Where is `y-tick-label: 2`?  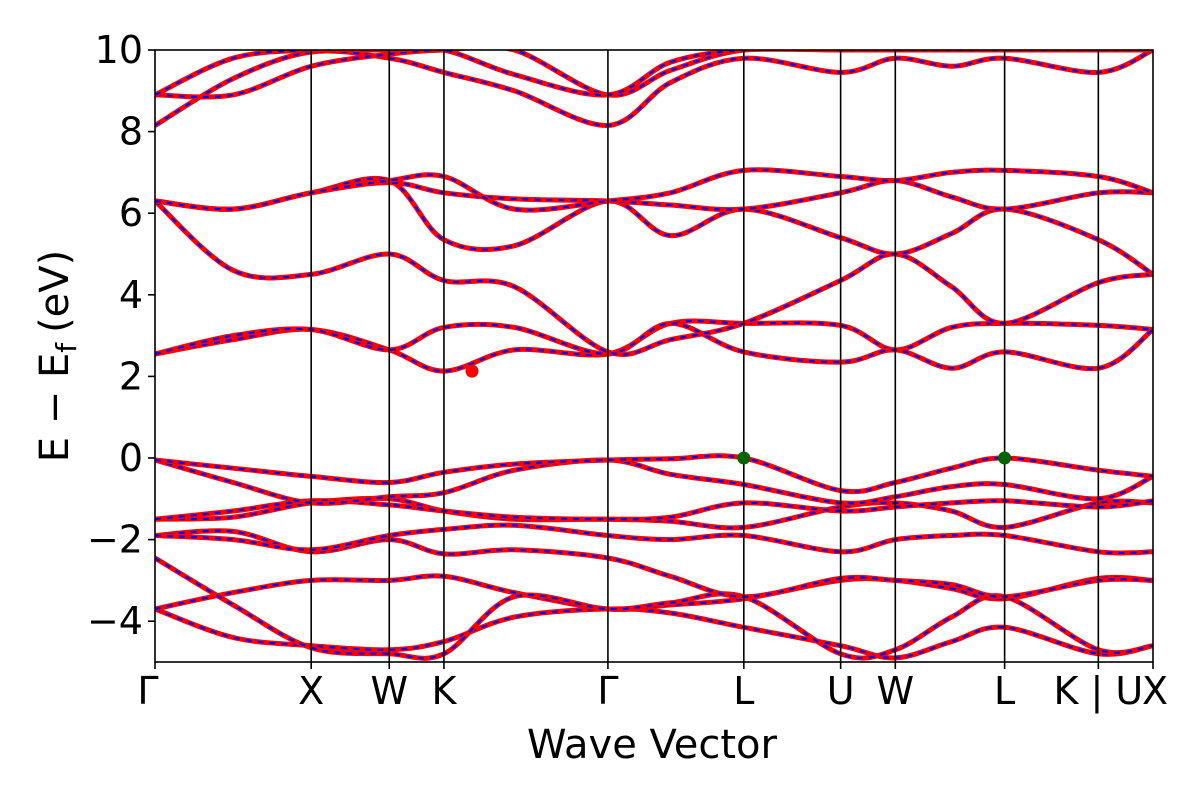
y-tick-label: 2 is located at coordinates (131, 376).